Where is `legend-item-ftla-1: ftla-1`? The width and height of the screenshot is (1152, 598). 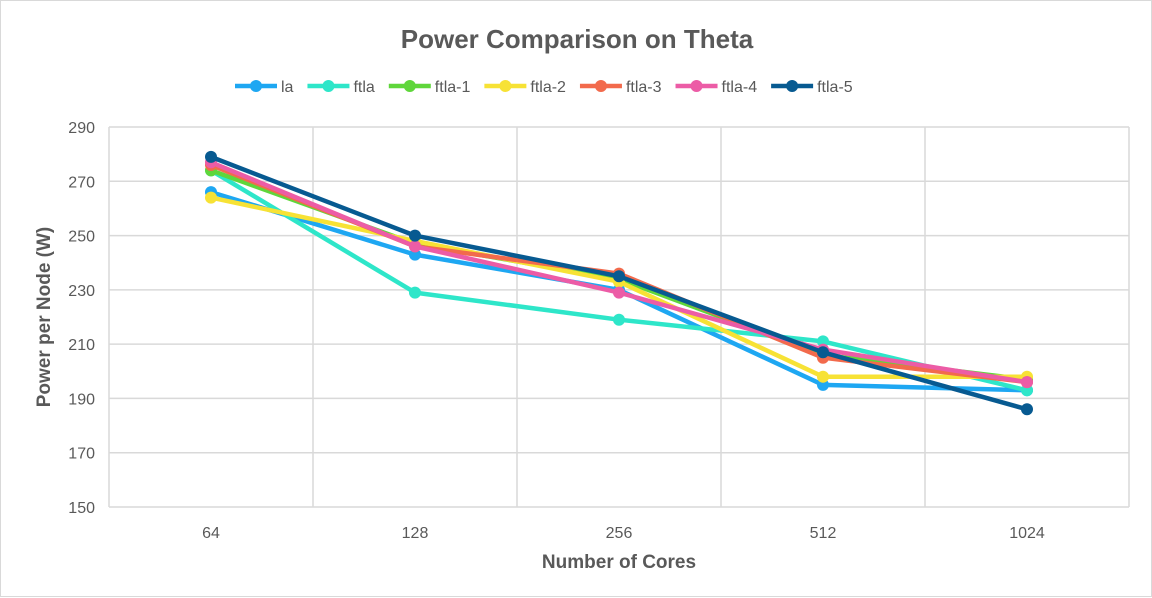 legend-item-ftla-1: ftla-1 is located at coordinates (429, 87).